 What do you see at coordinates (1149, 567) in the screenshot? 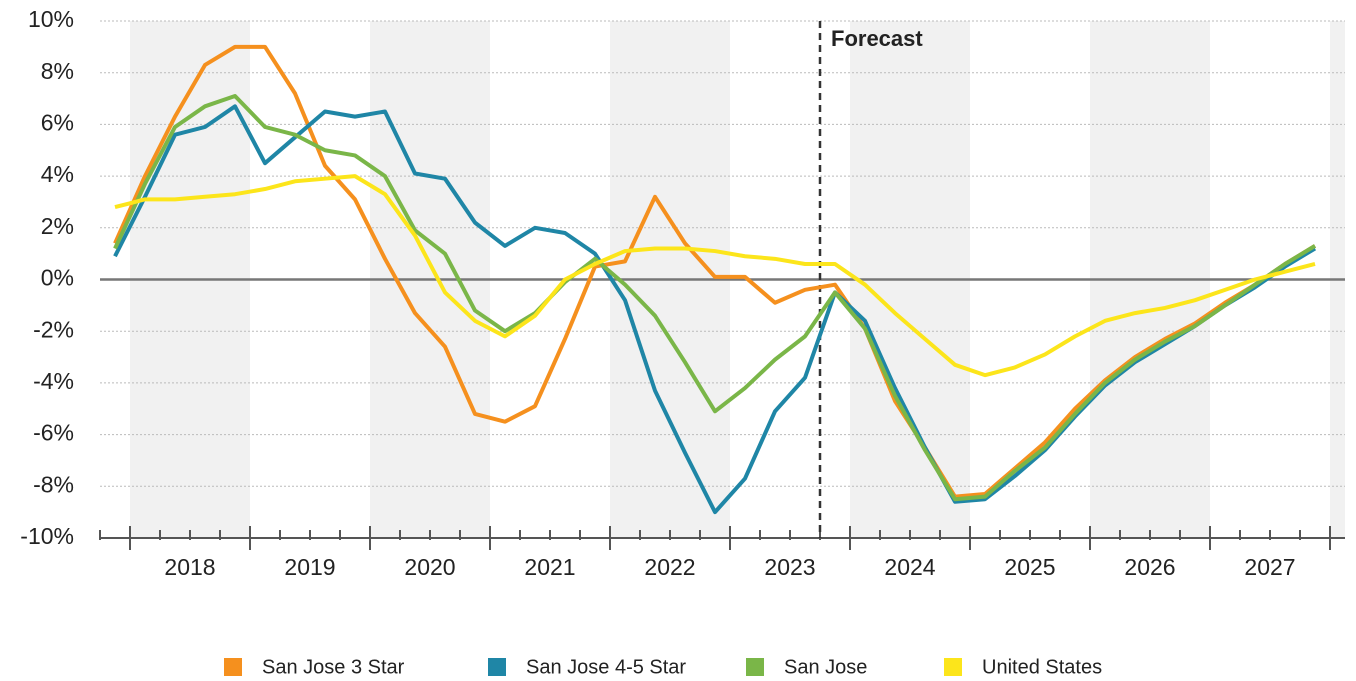
I see `x-tick-label: 2026` at bounding box center [1149, 567].